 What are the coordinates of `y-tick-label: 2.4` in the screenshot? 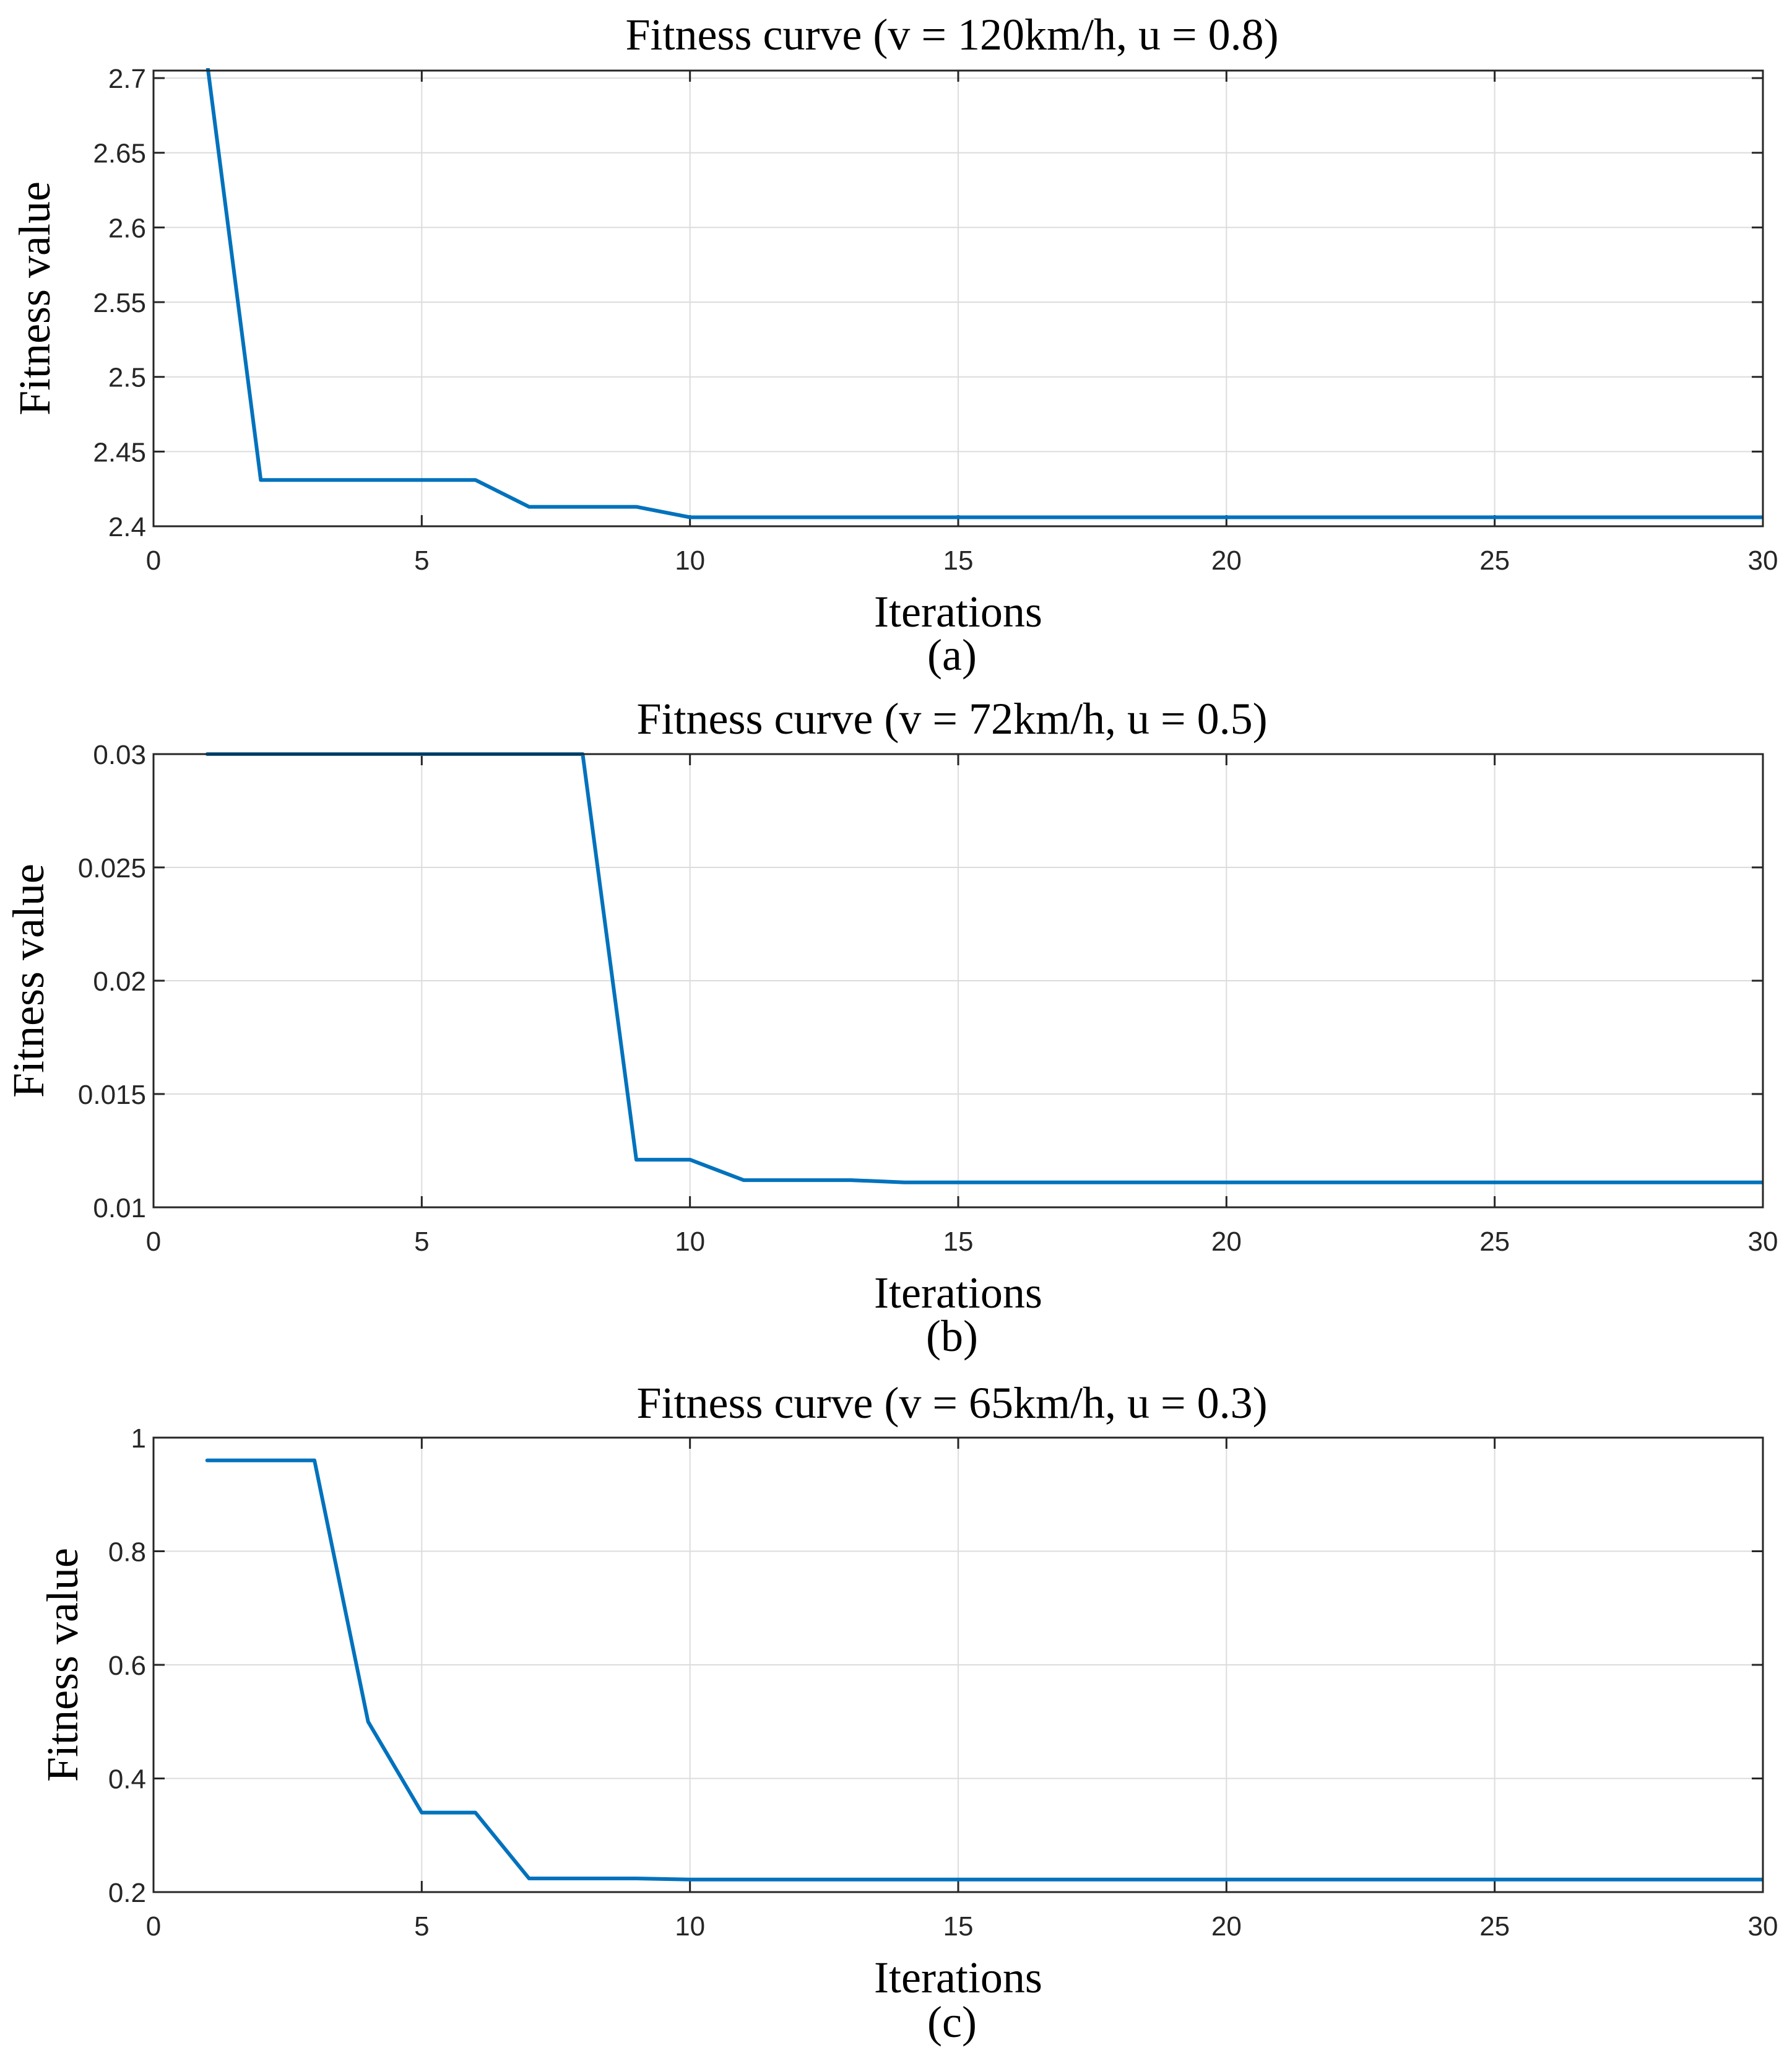 It's located at (127, 527).